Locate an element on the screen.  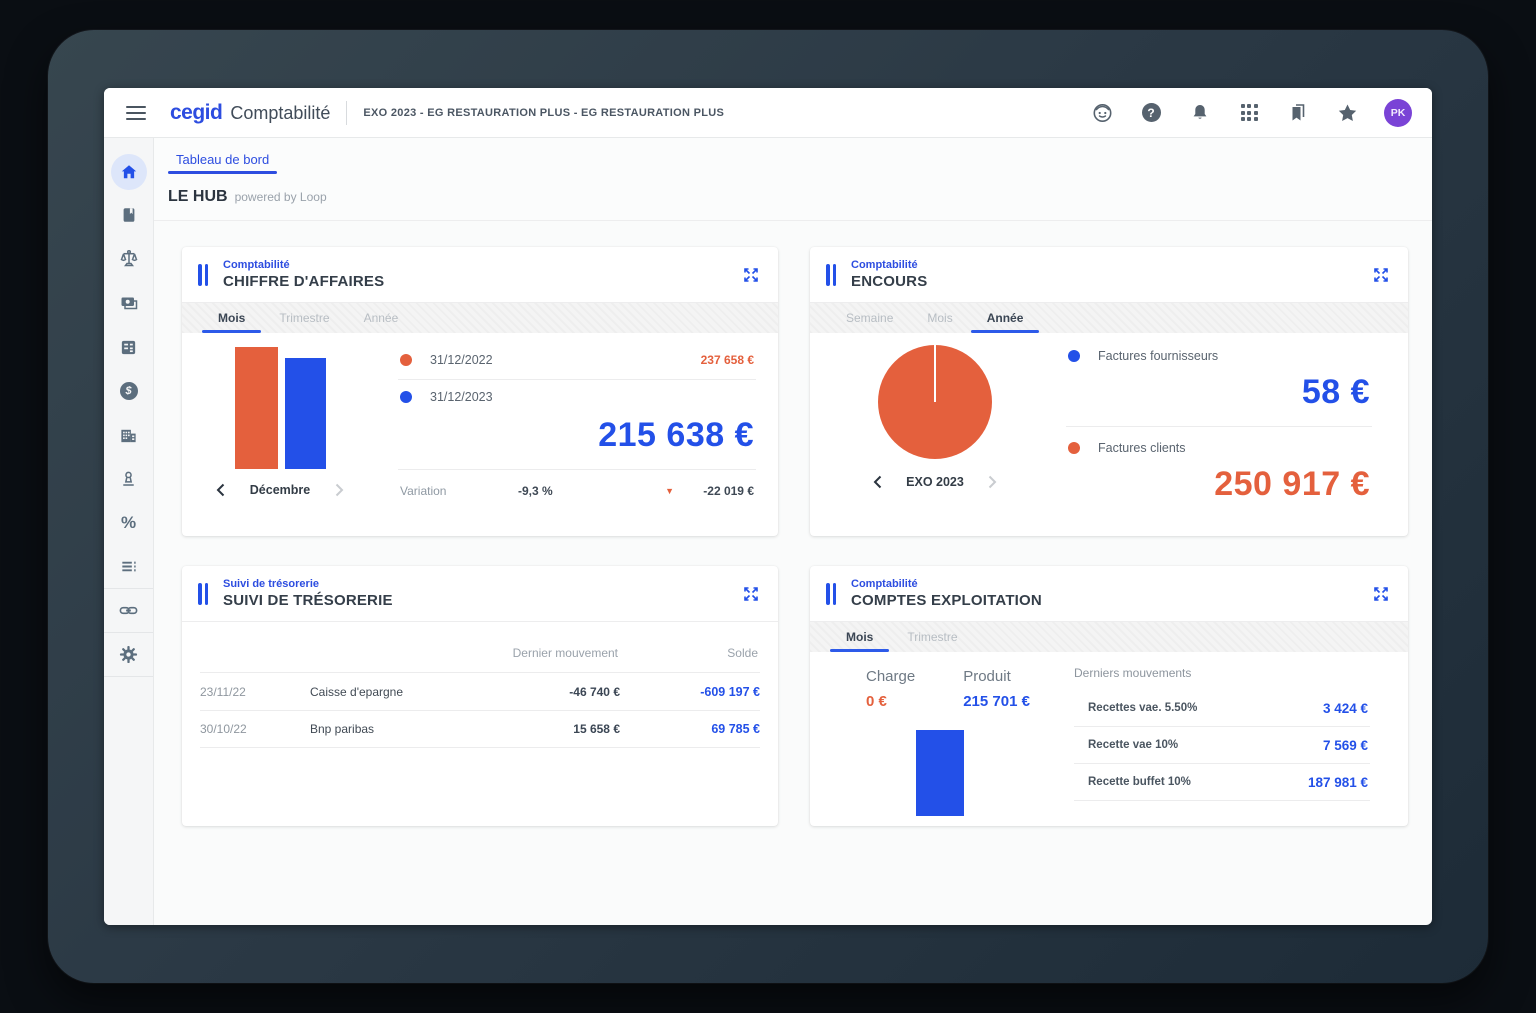
period-tabs: Mois Trimestre is located at coordinates (1109, 637).